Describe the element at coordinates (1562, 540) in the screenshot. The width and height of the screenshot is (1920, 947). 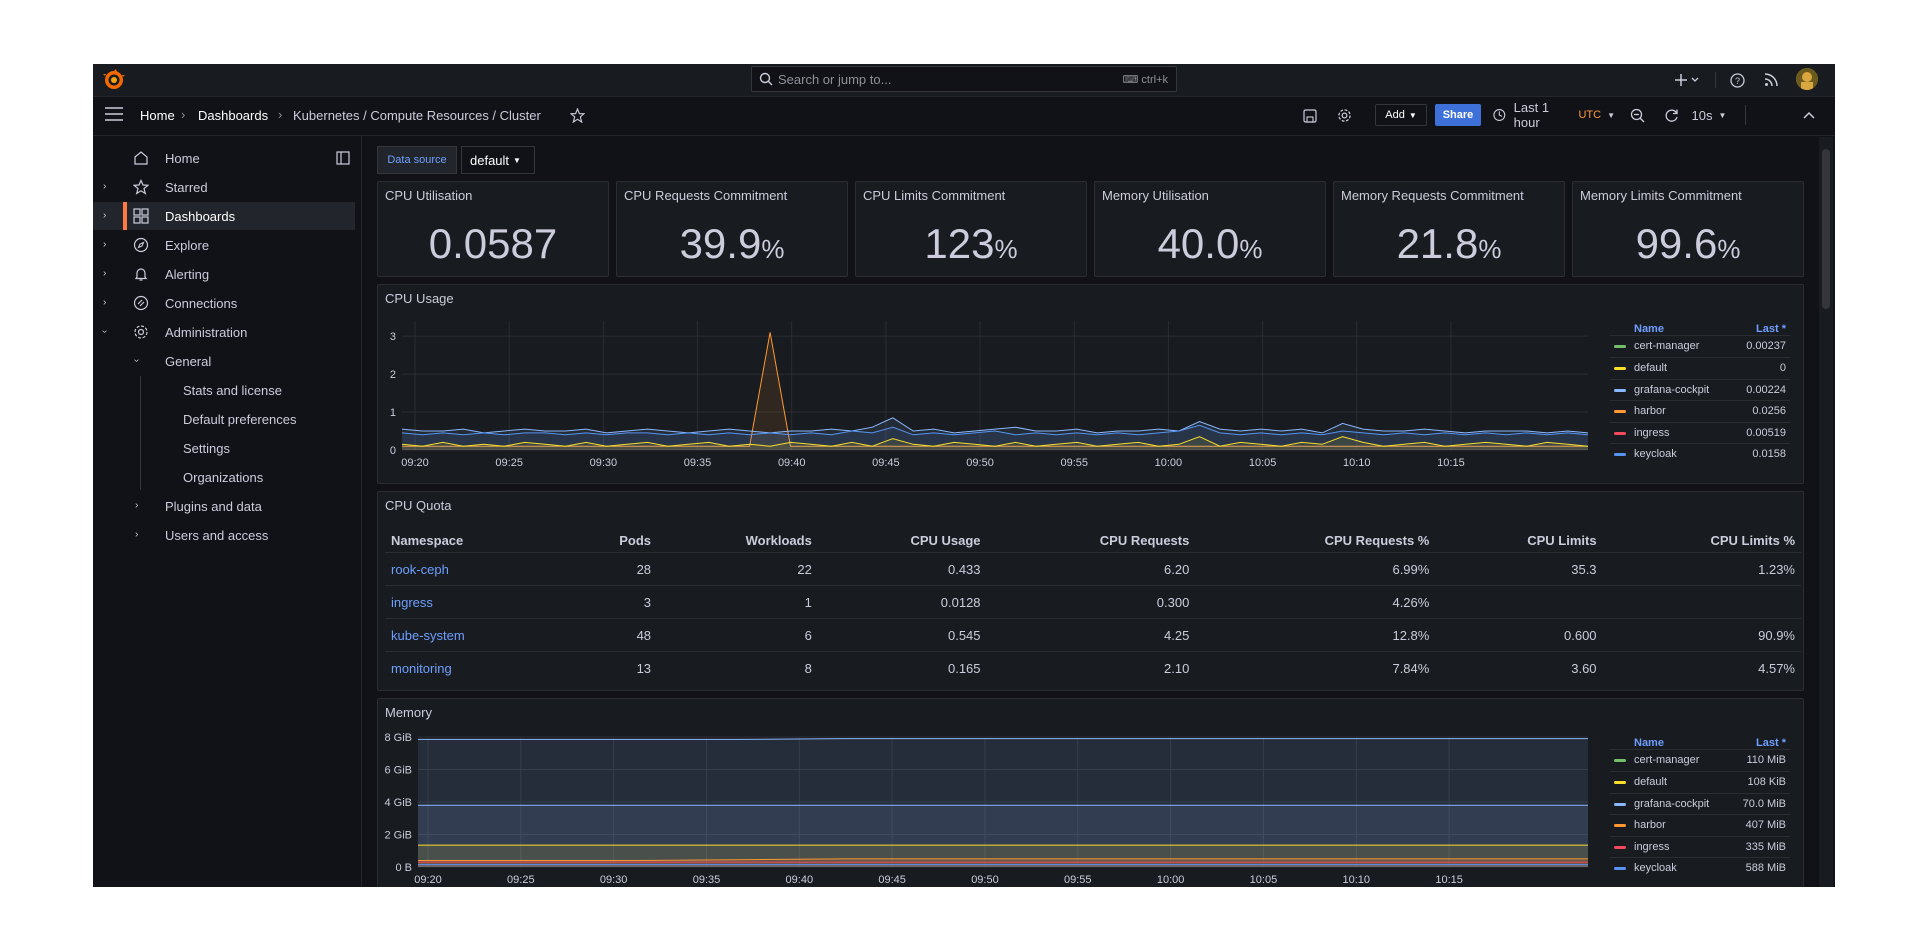
I see `column-header: CPU Limits` at that location.